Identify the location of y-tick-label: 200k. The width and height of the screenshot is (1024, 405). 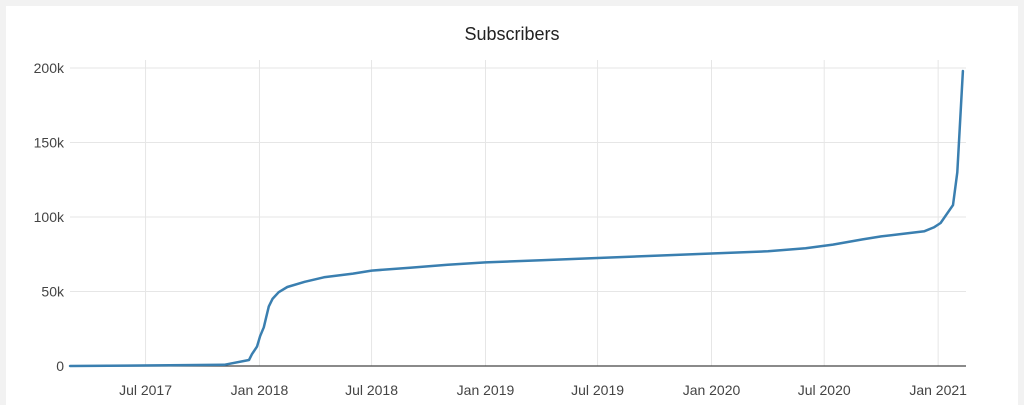
(49, 68).